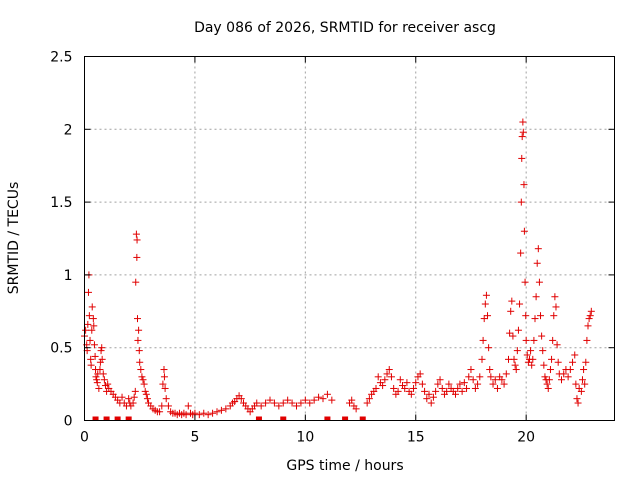  Describe the element at coordinates (68, 130) in the screenshot. I see `y-tick-label: 2` at that location.